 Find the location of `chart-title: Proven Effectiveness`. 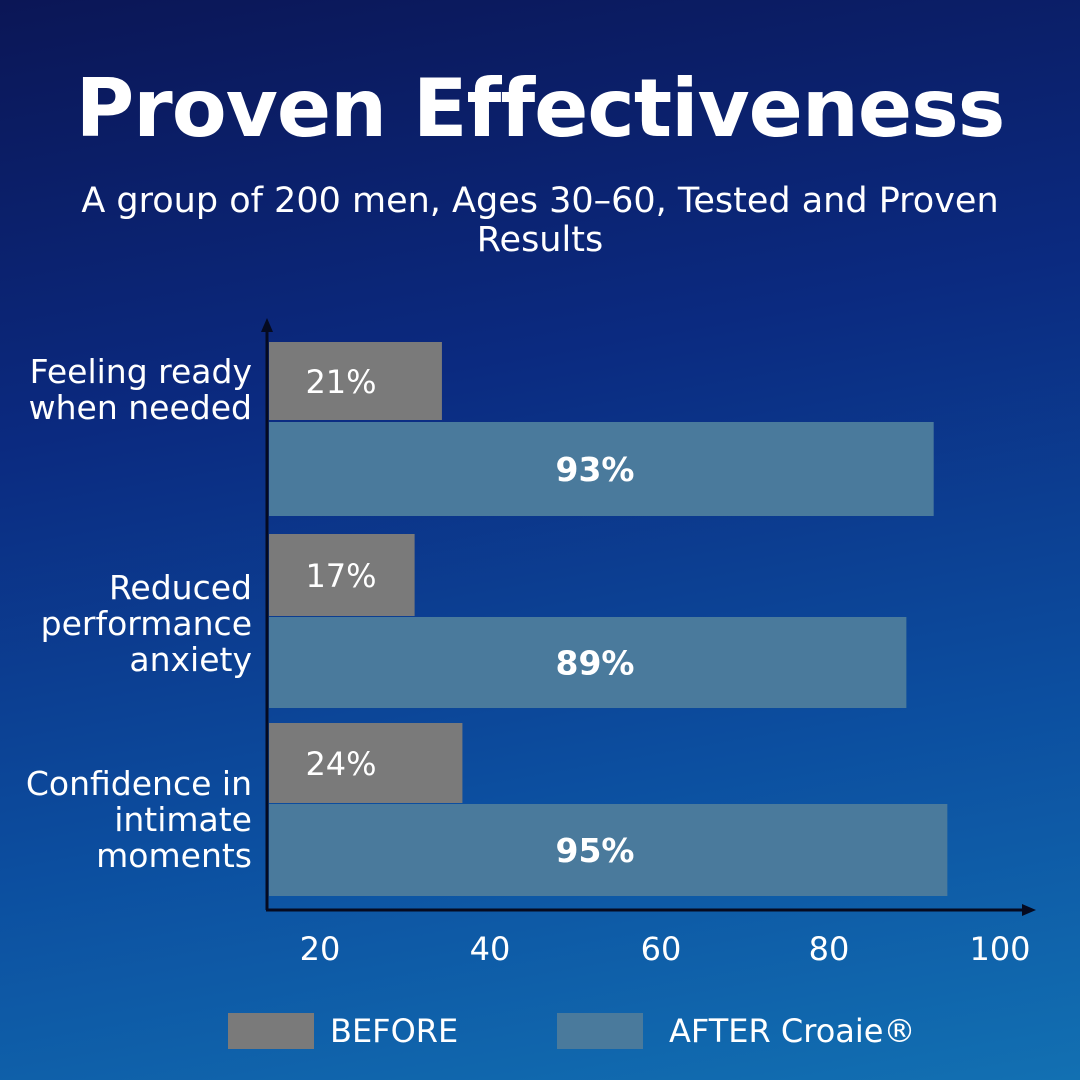

chart-title: Proven Effectiveness is located at coordinates (540, 108).